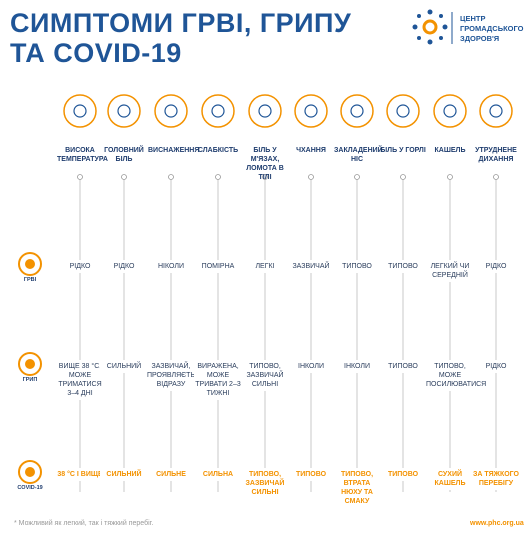 This screenshot has height=533, width=532. I want to click on row-value: ЗА ТЯЖКОГО ПЕРЕБІГУ, so click(496, 479).